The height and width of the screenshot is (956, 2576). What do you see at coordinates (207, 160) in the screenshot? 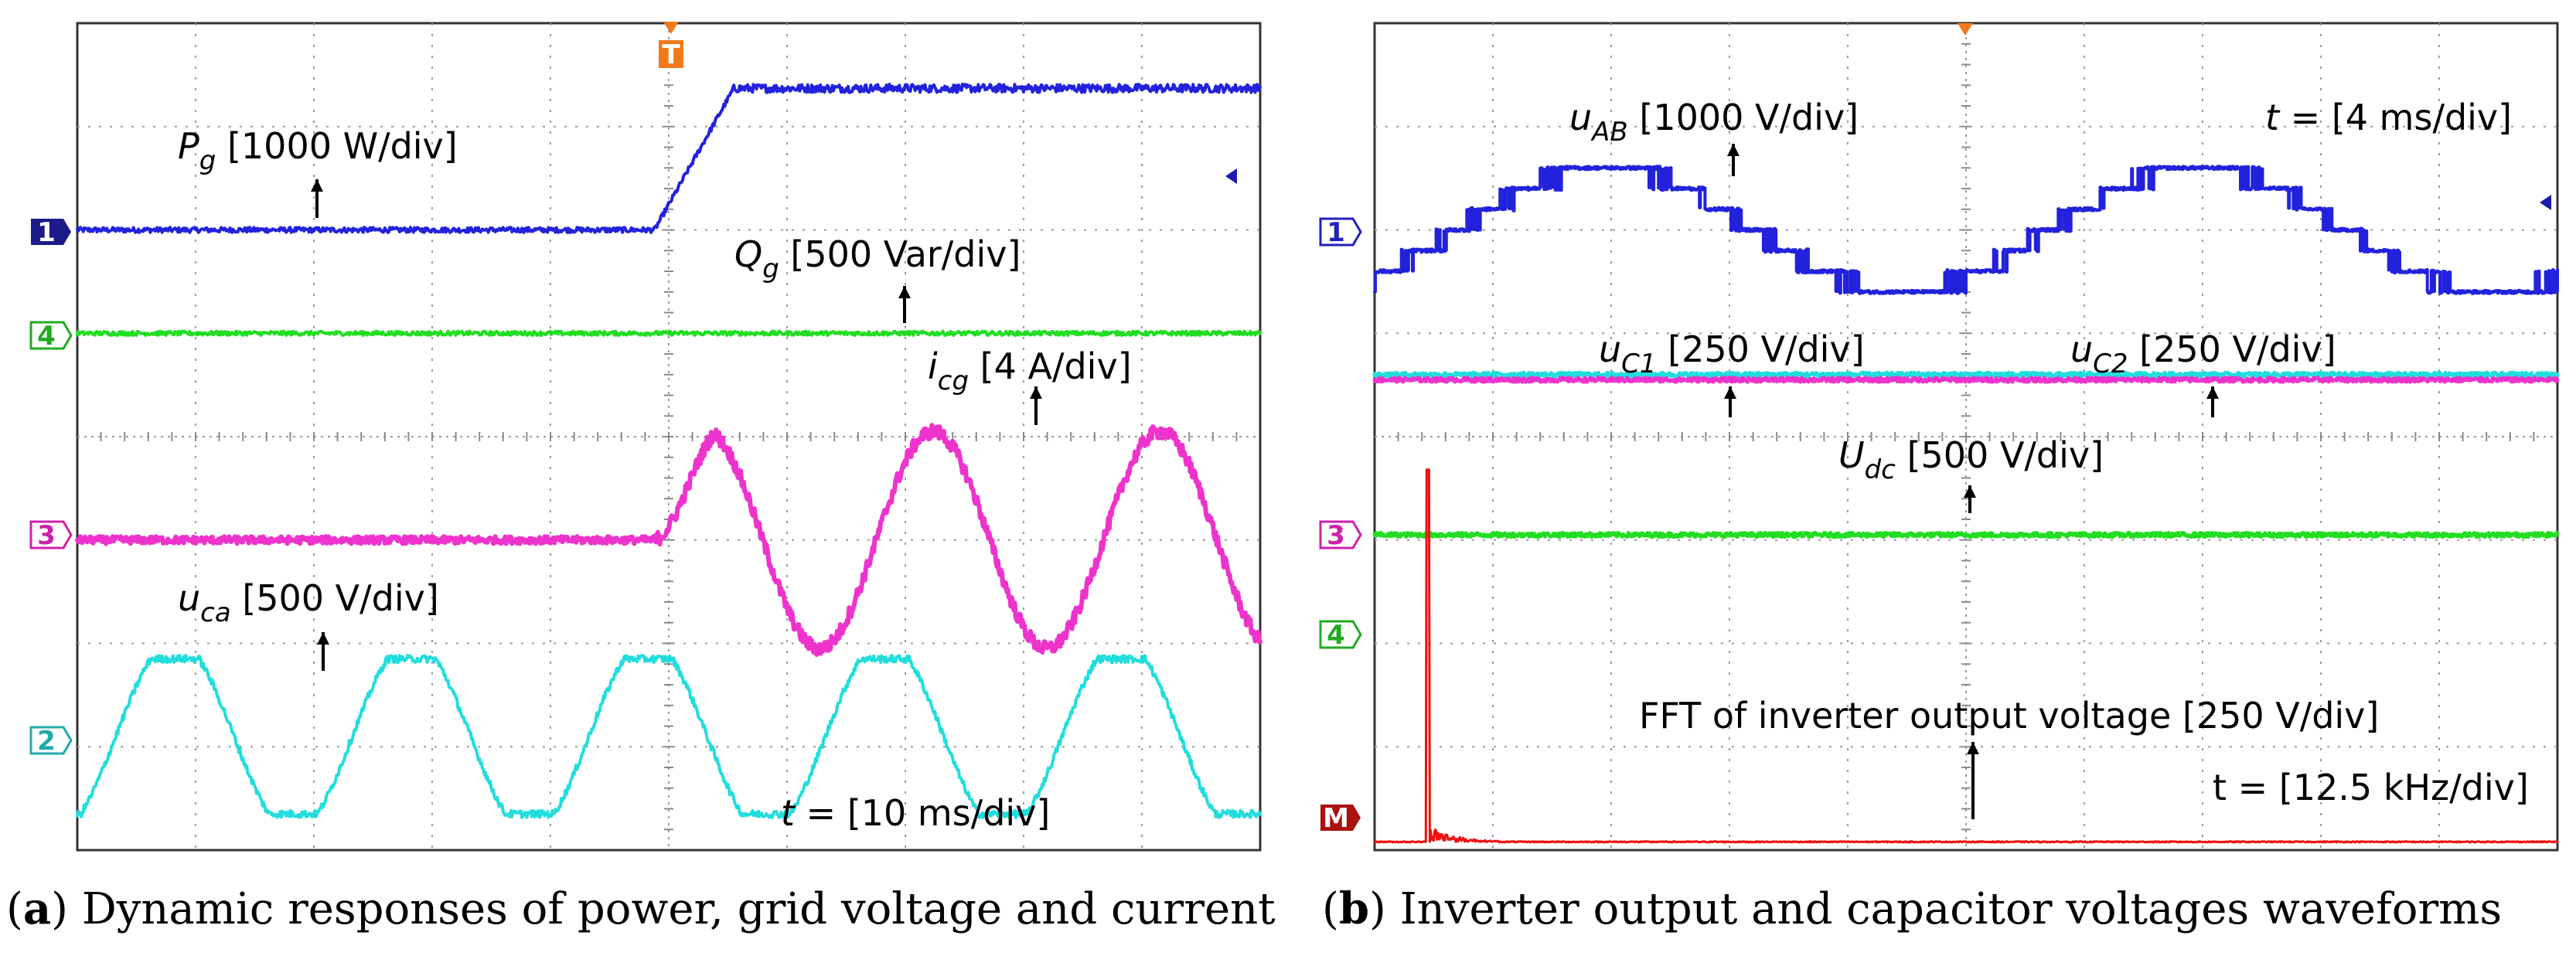
I see `pg-sub: g` at bounding box center [207, 160].